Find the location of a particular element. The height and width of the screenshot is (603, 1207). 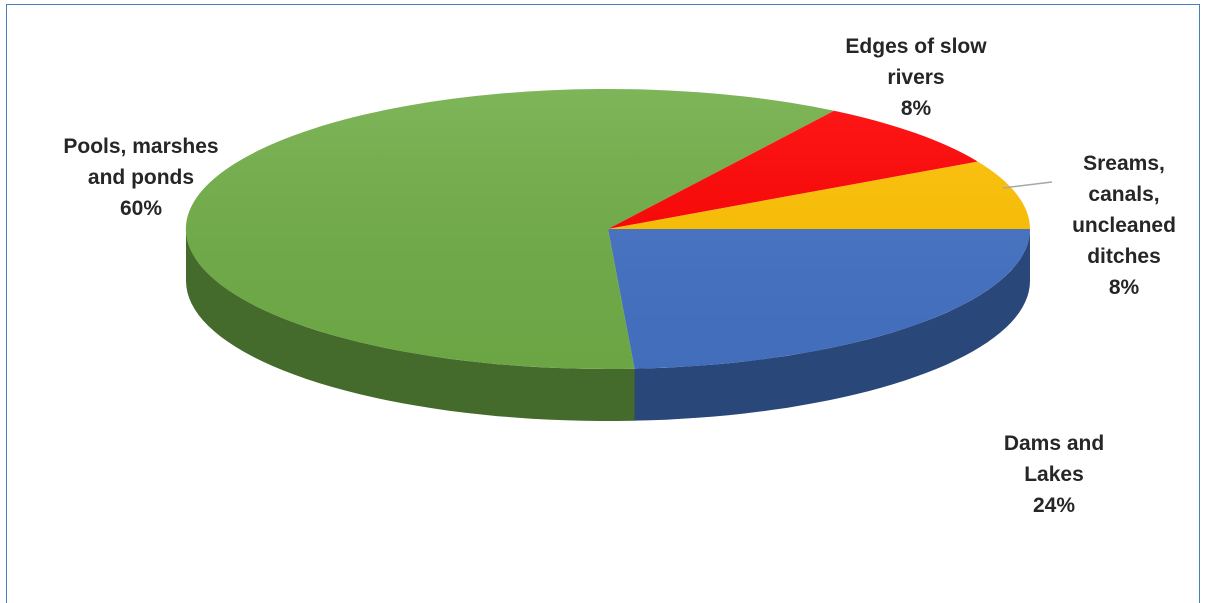

slice-category-label: Lakes is located at coordinates (1054, 474).